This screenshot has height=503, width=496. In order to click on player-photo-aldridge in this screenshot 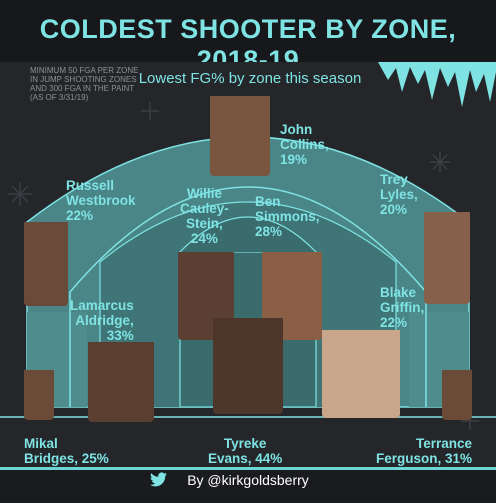, I will do `click(121, 382)`.